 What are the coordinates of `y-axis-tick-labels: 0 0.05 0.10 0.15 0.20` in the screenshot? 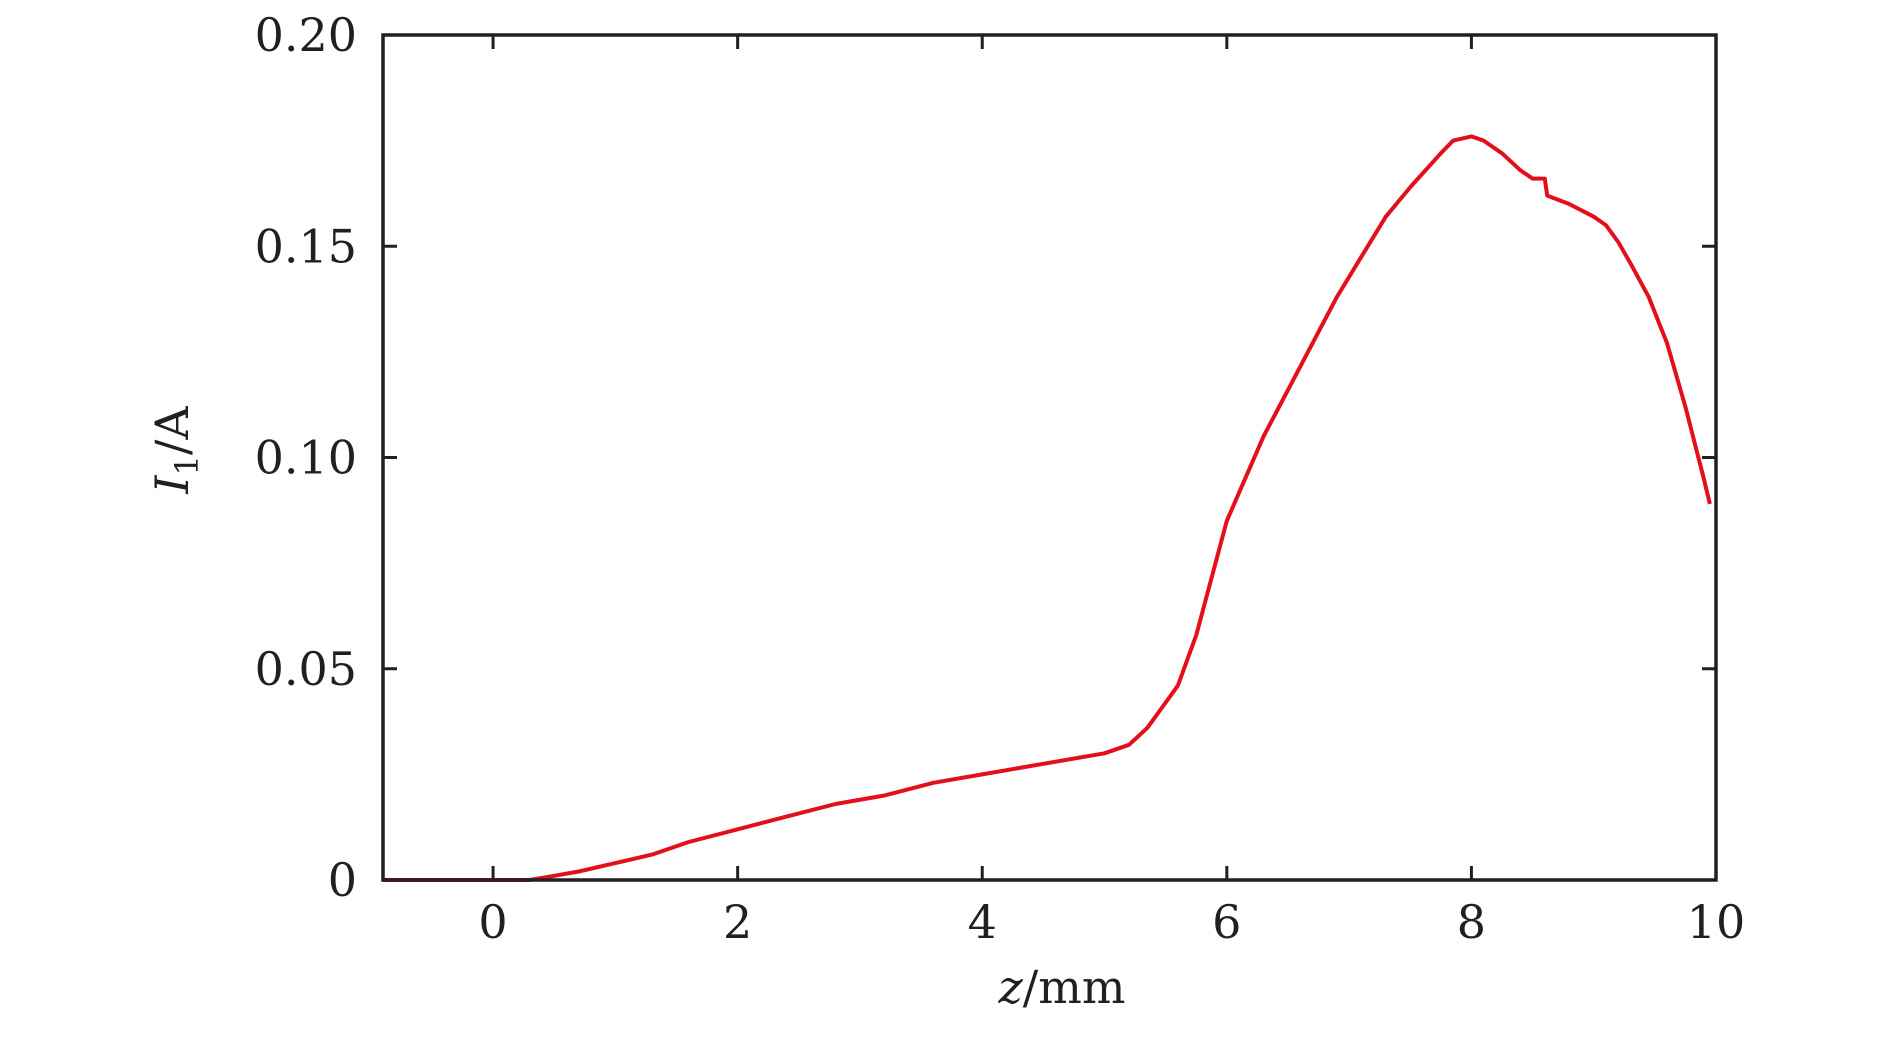 It's located at (306, 457).